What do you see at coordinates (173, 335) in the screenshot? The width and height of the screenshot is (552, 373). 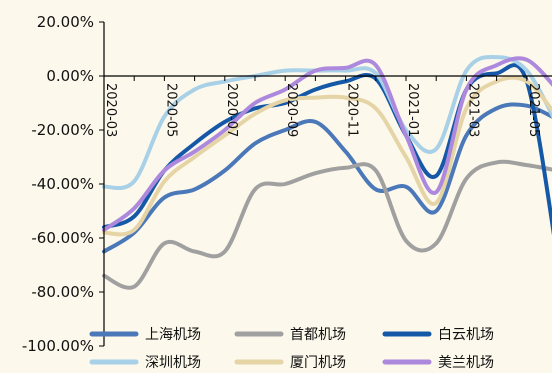 I see `legend-label: 上海机场` at bounding box center [173, 335].